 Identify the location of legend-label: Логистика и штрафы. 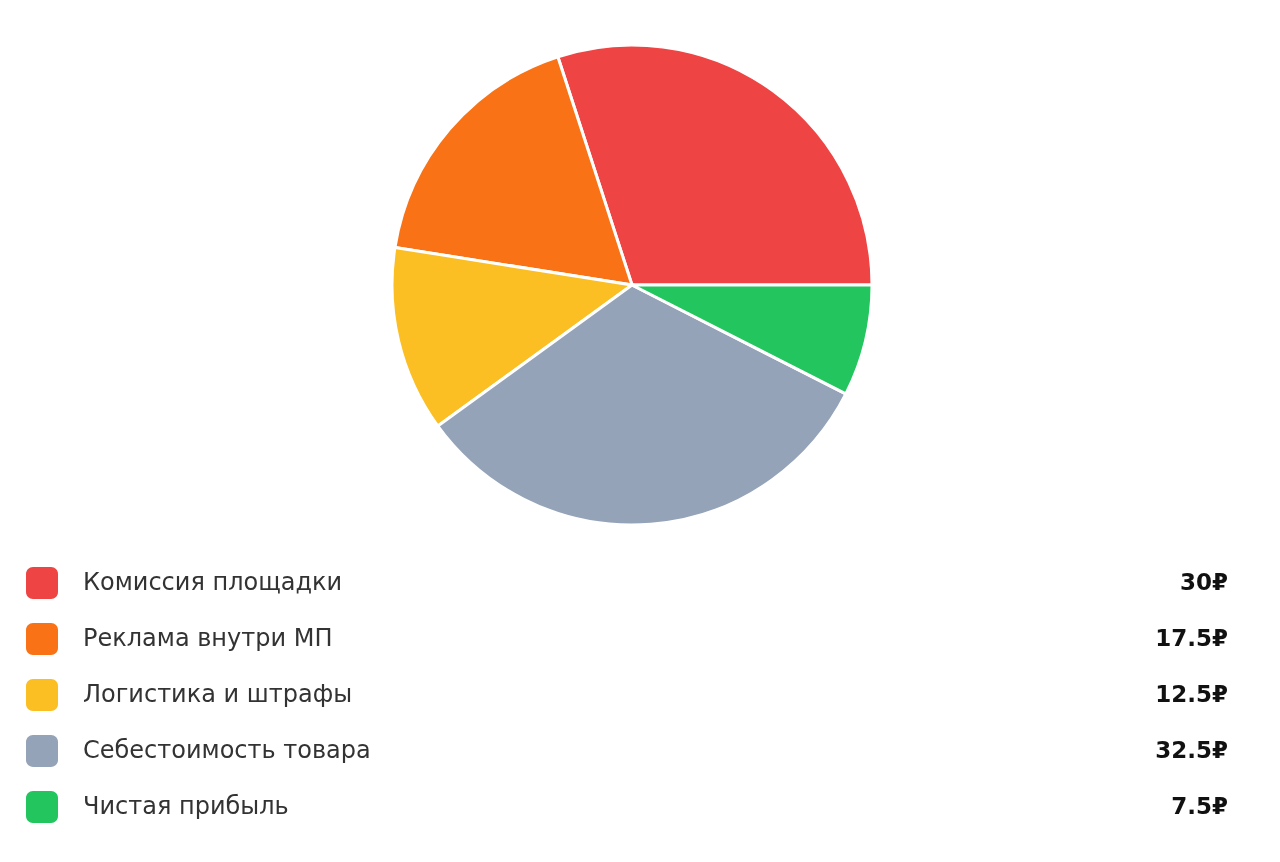
(218, 694).